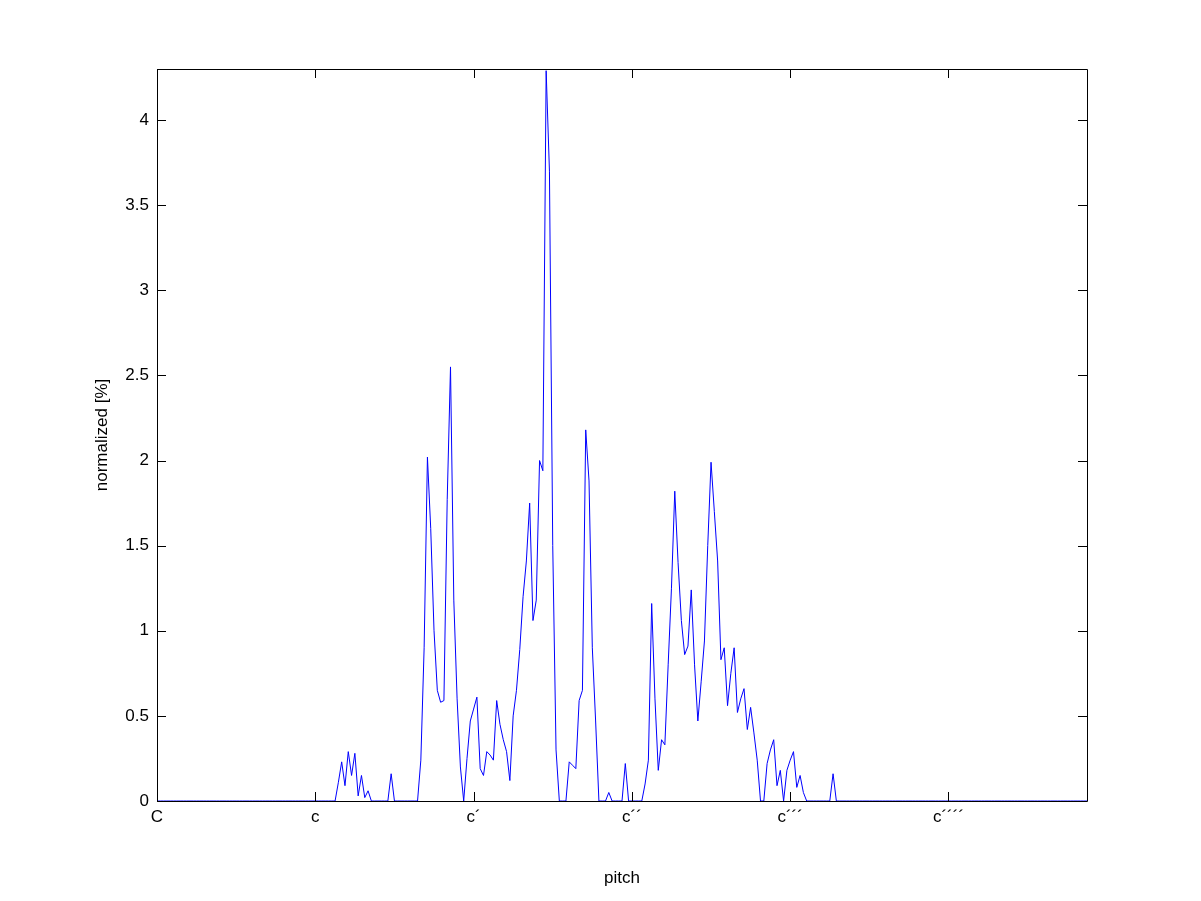 This screenshot has width=1201, height=901. Describe the element at coordinates (137, 375) in the screenshot. I see `y-tick-label: 2.5` at that location.